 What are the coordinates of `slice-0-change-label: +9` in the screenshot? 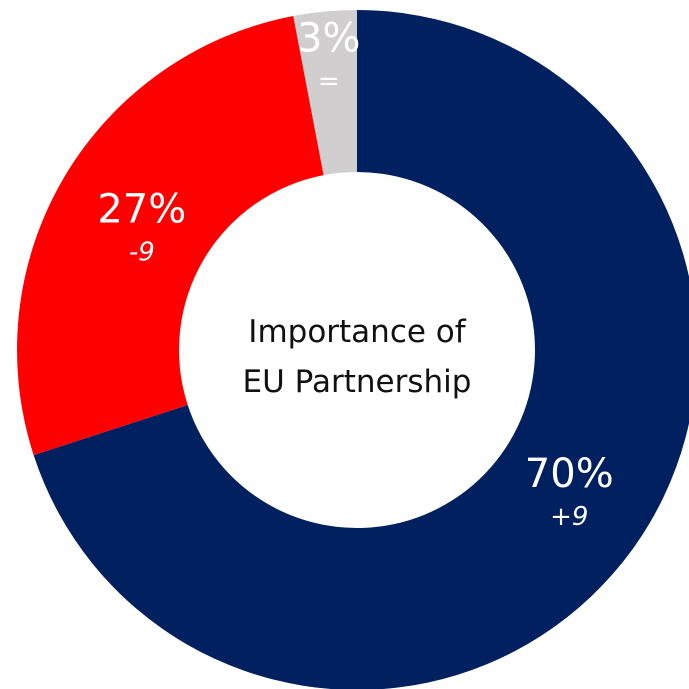 It's located at (569, 517).